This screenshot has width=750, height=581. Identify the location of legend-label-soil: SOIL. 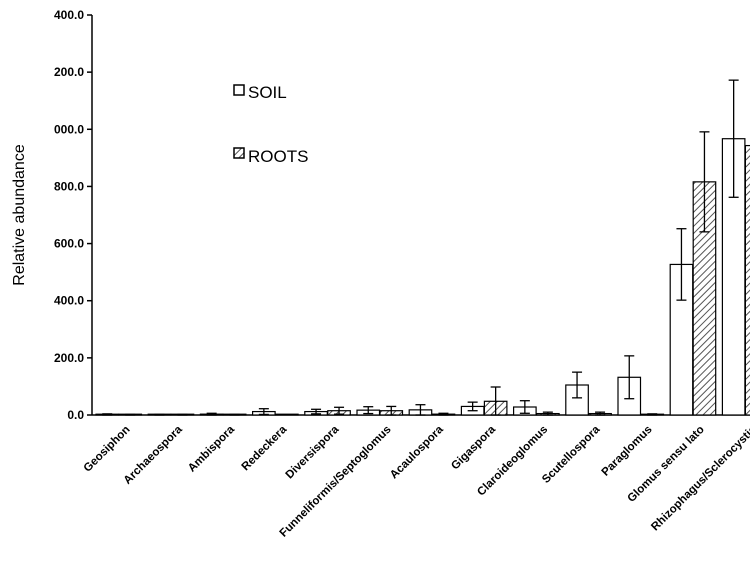
(267, 92).